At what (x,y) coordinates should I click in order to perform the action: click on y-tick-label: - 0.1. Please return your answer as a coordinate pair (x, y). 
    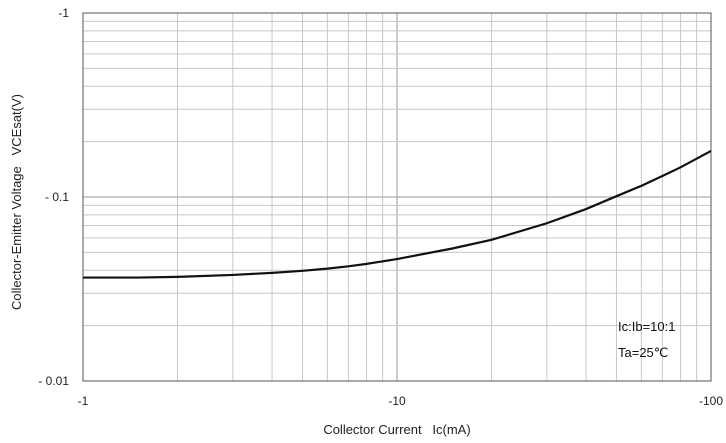
    Looking at the image, I should click on (57, 197).